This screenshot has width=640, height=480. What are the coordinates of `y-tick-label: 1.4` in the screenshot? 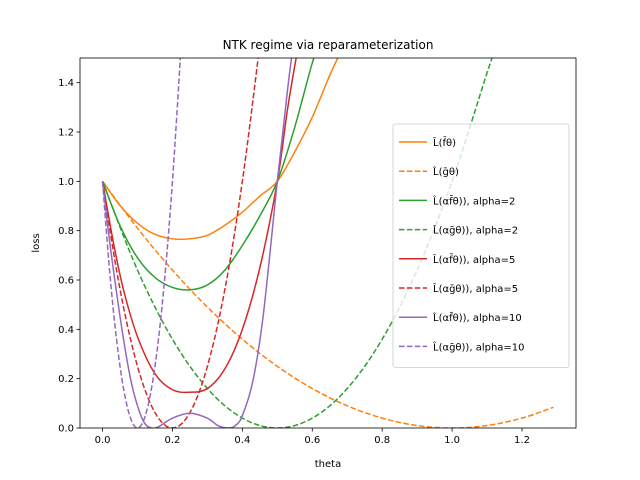 It's located at (66, 83).